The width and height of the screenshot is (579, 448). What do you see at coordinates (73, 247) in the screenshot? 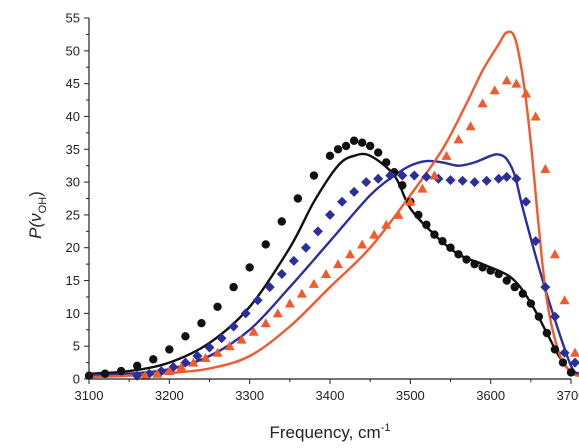
I see `y-tick-label: 20` at bounding box center [73, 247].